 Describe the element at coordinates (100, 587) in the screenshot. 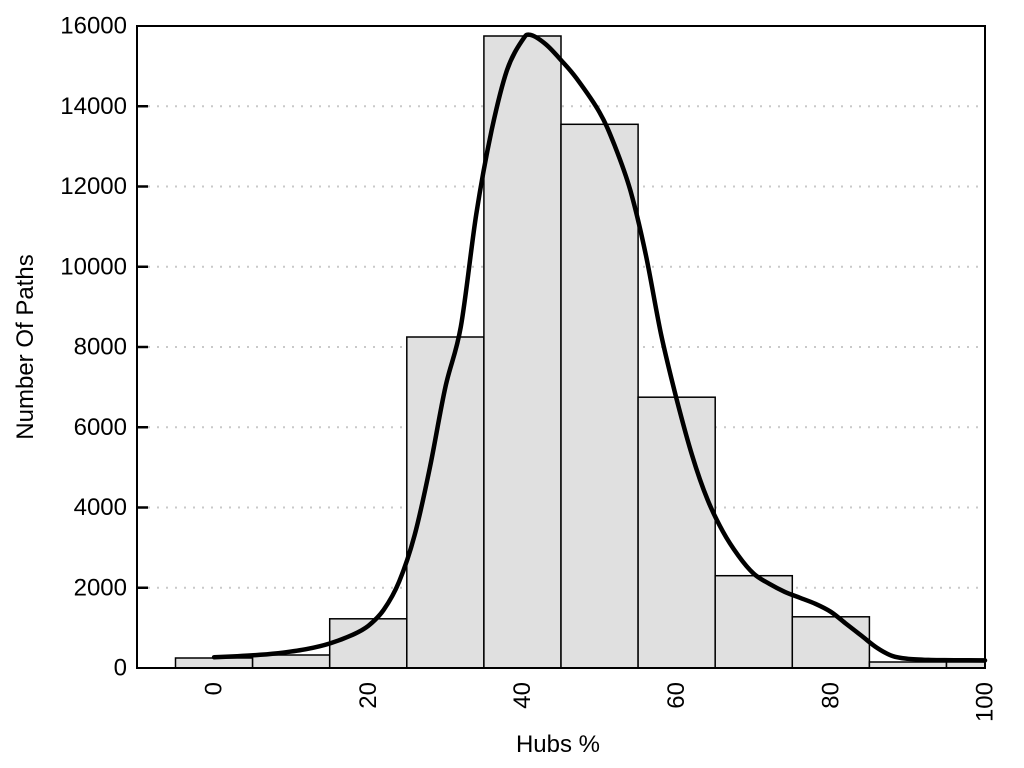

I see `y-tick-label: 2000` at that location.